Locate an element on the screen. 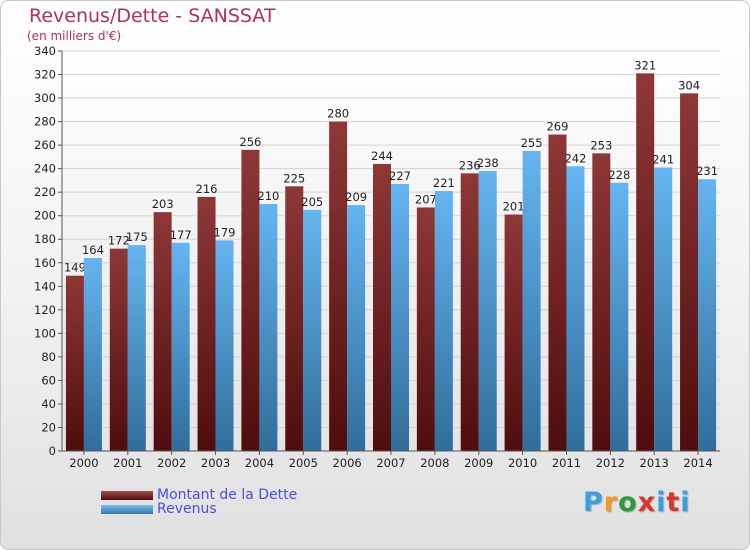  y-tick-label: 280 is located at coordinates (45, 122).